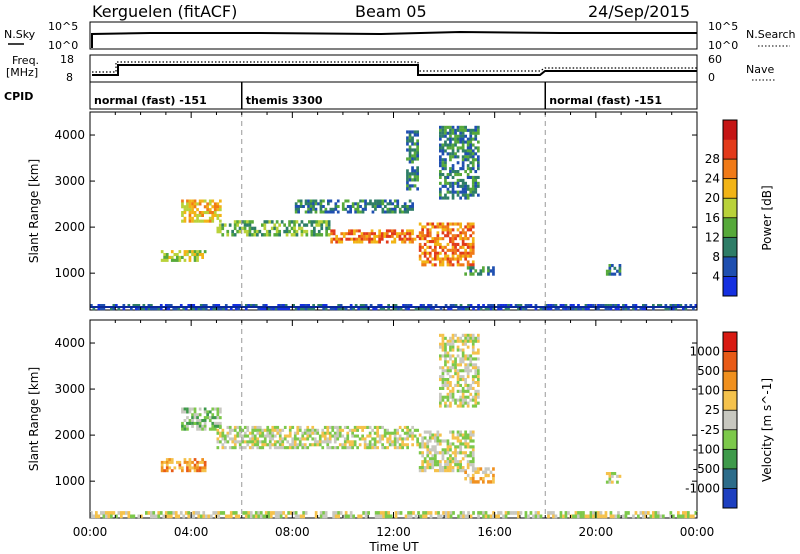 This screenshot has width=800, height=554. I want to click on velocity-xtick-label: 16:00, so click(494, 532).